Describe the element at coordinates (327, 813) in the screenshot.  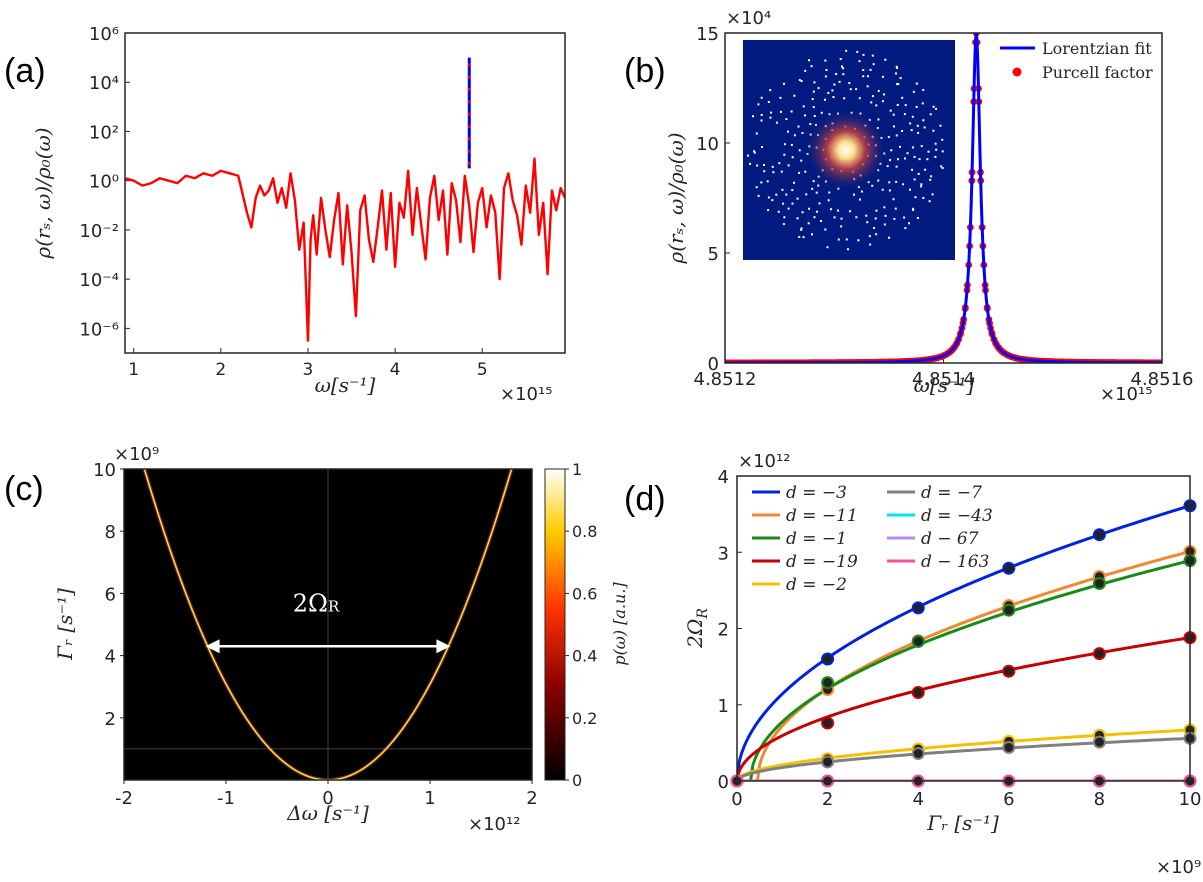
I see `panel-c-xlabel: Δω [s⁻¹]` at that location.